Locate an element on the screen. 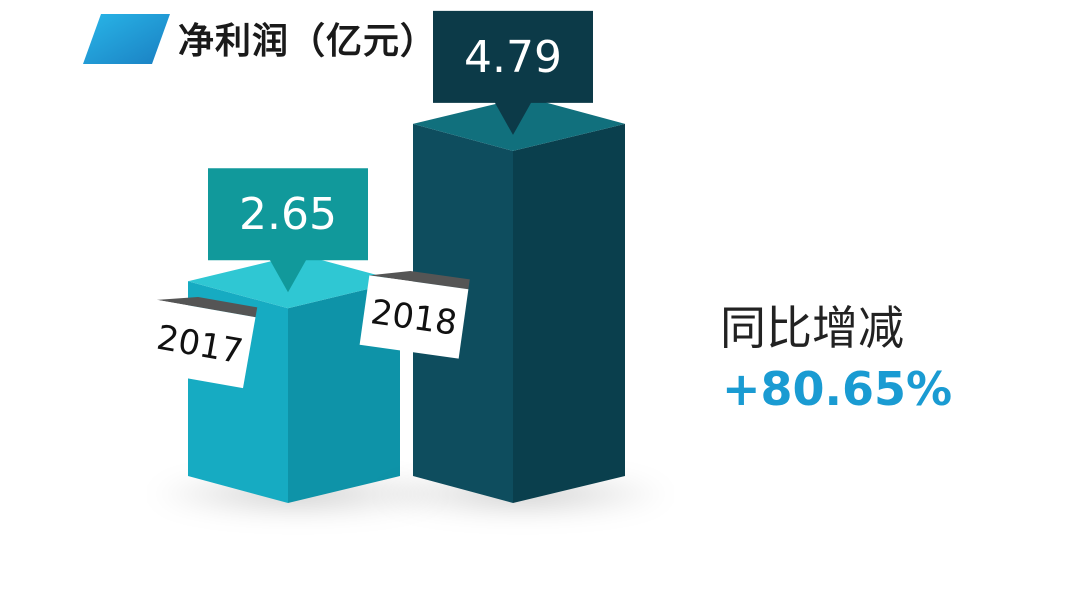 The image size is (1080, 593). yoy-change-value: +80.65% is located at coordinates (837, 389).